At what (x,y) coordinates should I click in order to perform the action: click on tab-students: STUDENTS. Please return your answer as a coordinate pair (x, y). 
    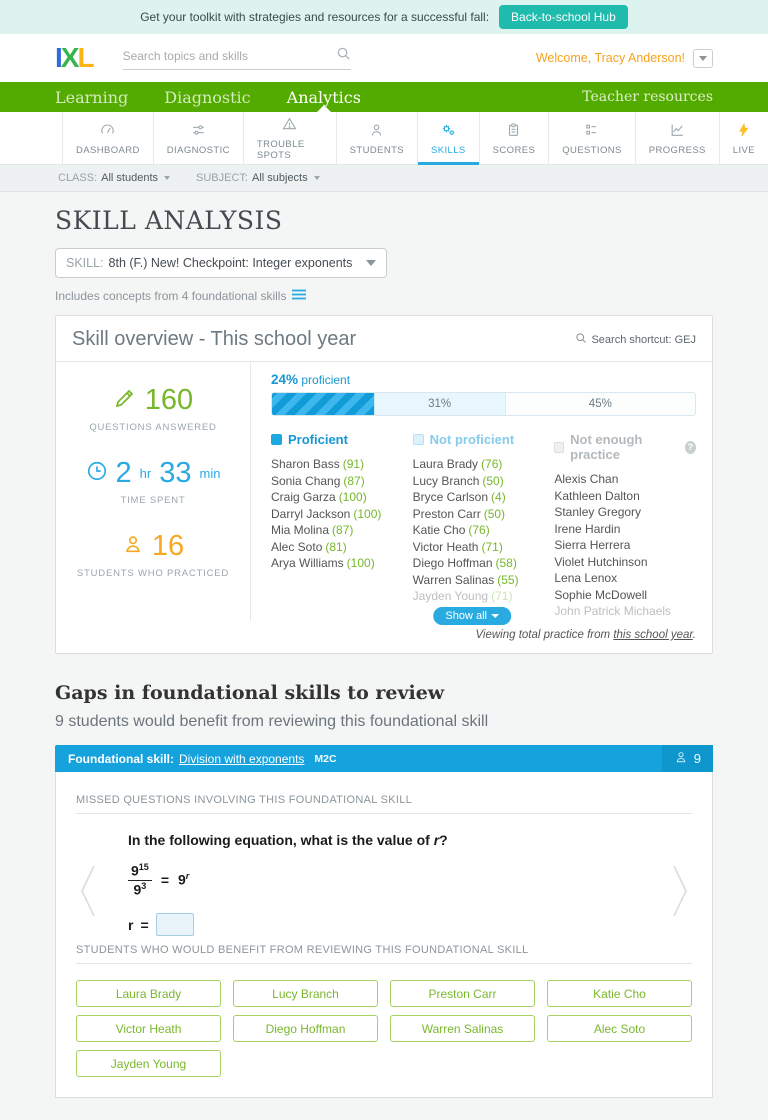
    Looking at the image, I should click on (378, 138).